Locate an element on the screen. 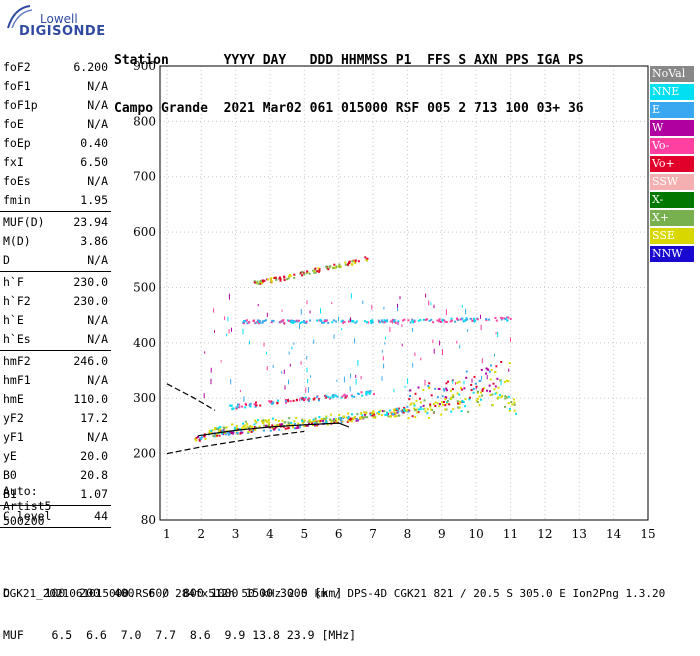 This screenshot has width=700, height=656. param-value: 230.0 is located at coordinates (90, 301).